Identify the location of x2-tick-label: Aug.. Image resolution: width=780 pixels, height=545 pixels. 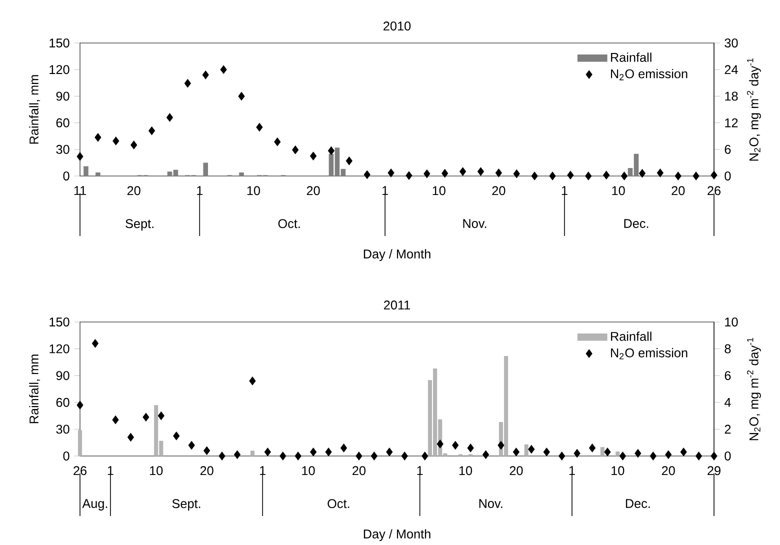
(95, 505).